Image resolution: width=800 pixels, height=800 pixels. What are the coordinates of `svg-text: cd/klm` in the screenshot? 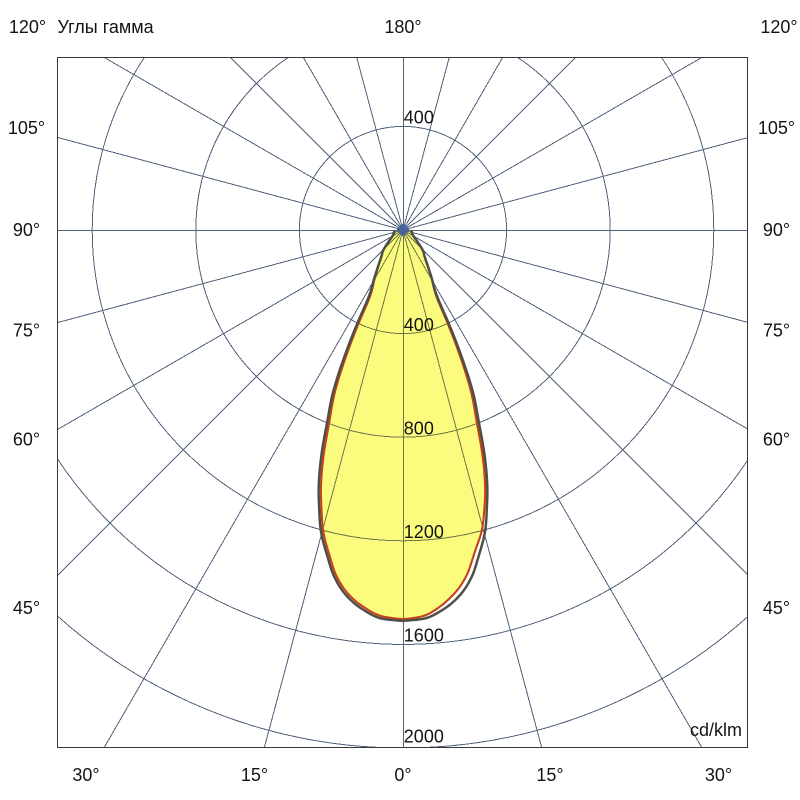 It's located at (716, 730).